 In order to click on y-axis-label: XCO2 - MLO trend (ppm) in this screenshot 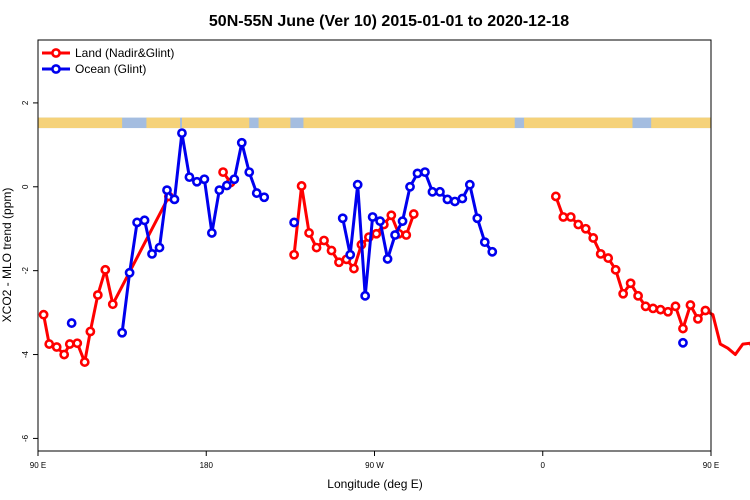, I will do `click(7, 255)`.